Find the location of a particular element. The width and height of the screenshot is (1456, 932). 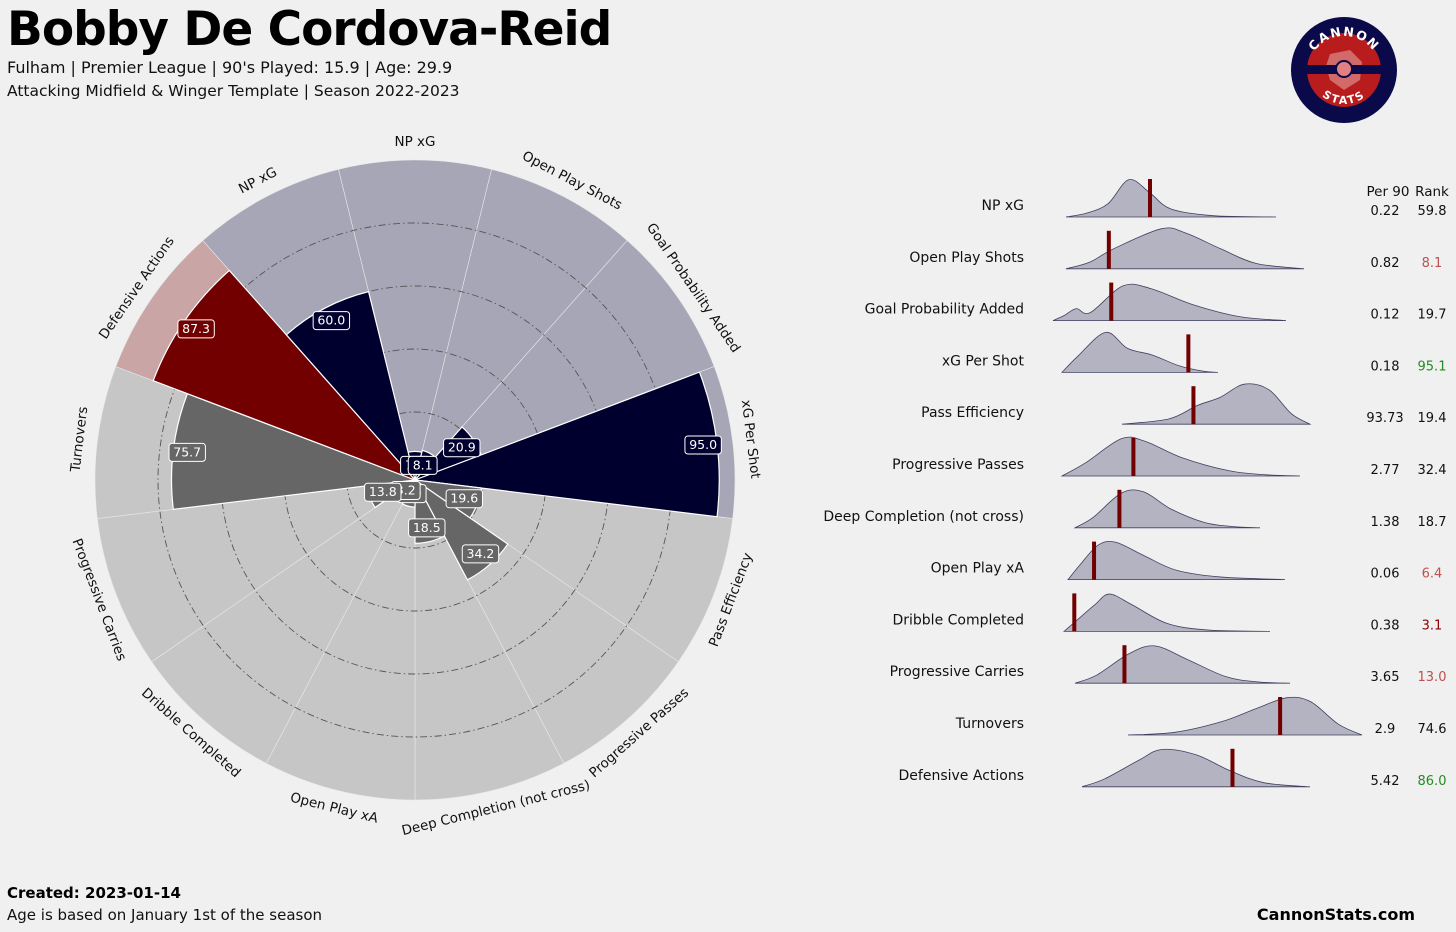

per90-value: 1.38 is located at coordinates (1385, 522).